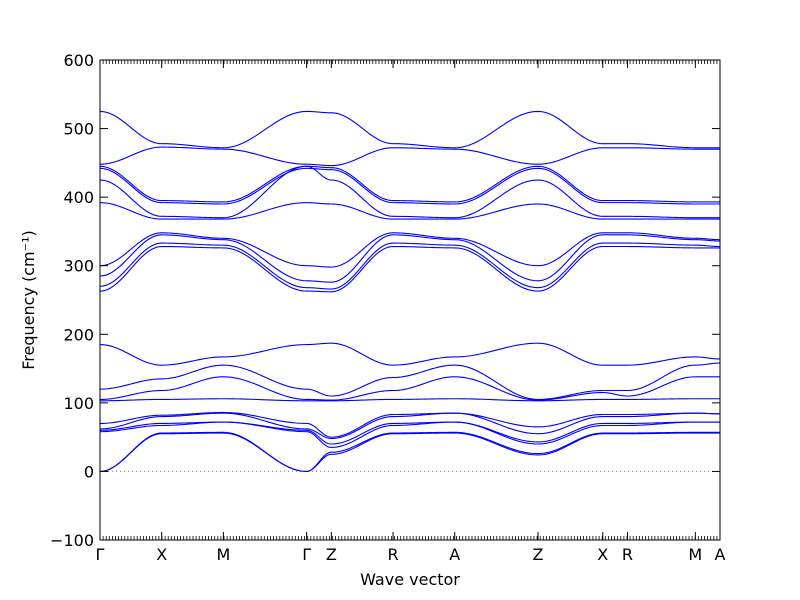 This screenshot has height=600, width=800. Describe the element at coordinates (28, 299) in the screenshot. I see `y-axis-label: Frequency (cm⁻¹)` at that location.